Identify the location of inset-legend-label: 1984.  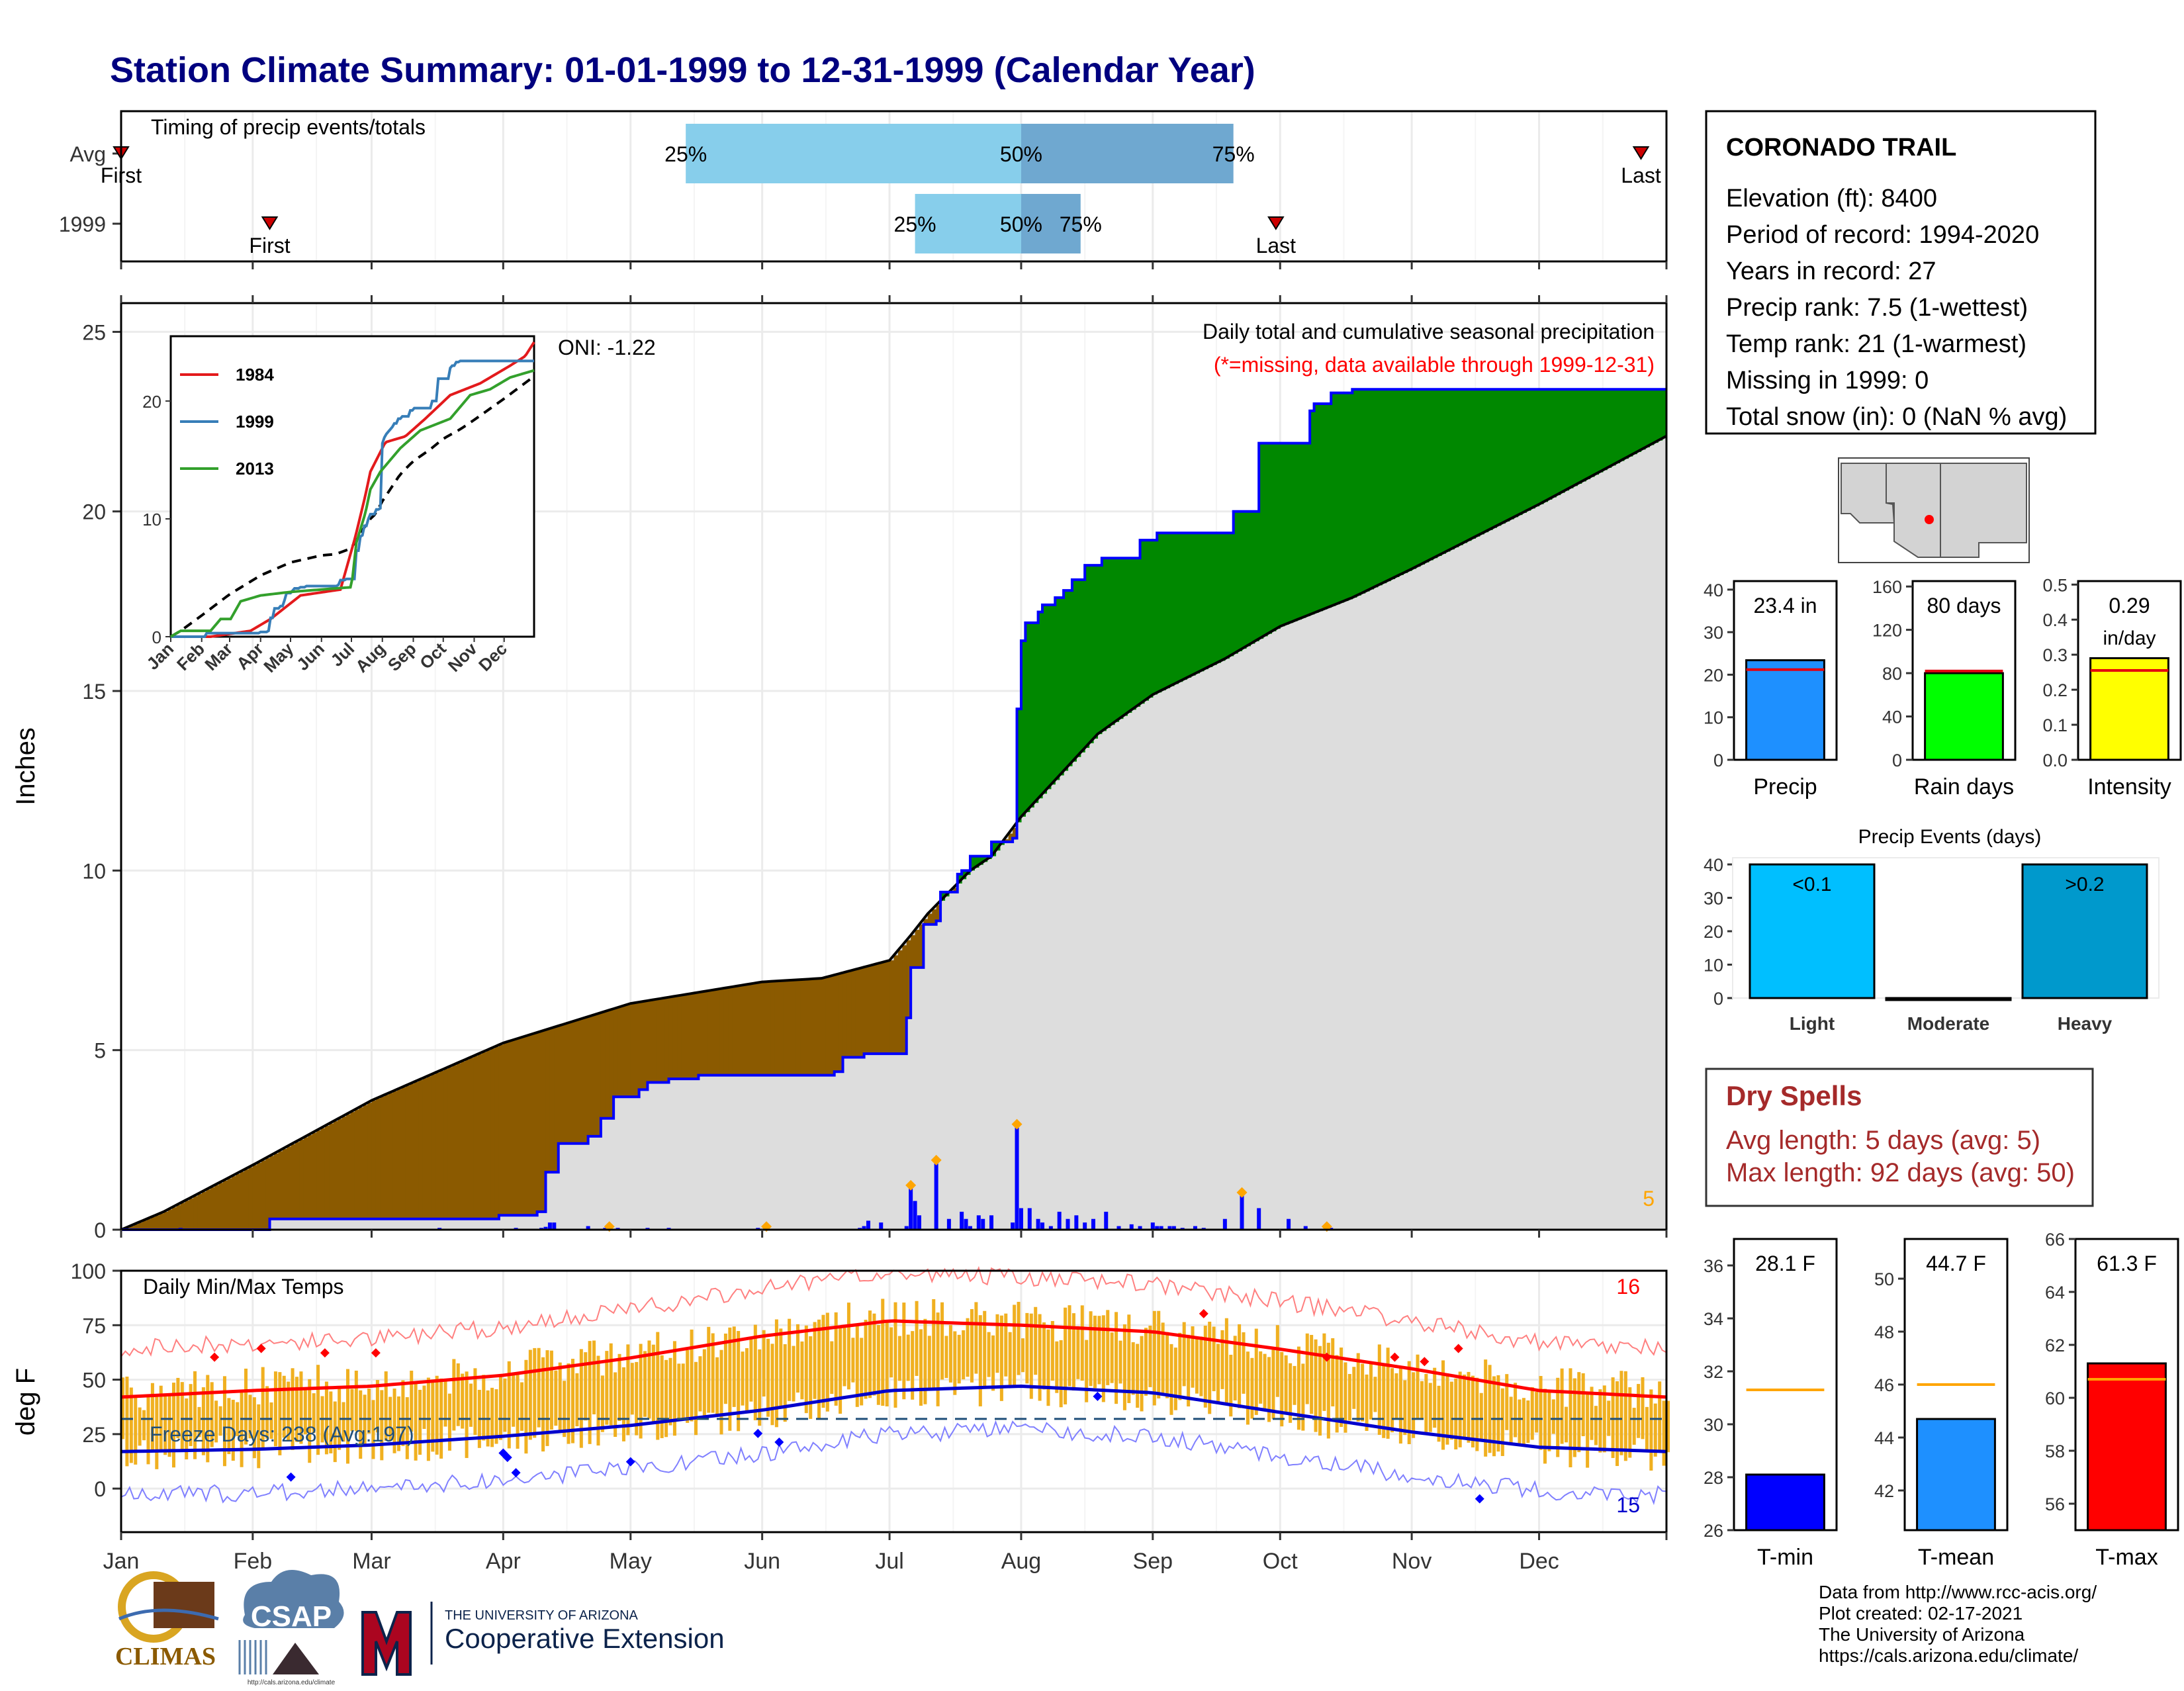
(255, 375).